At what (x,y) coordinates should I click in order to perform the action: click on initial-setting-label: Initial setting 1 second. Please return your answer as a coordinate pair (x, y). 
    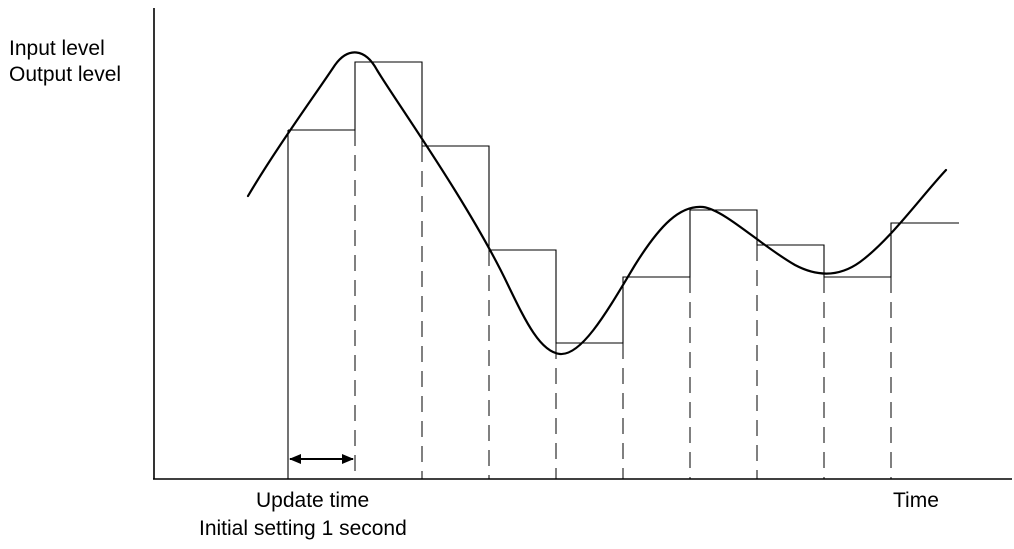
    Looking at the image, I should click on (303, 528).